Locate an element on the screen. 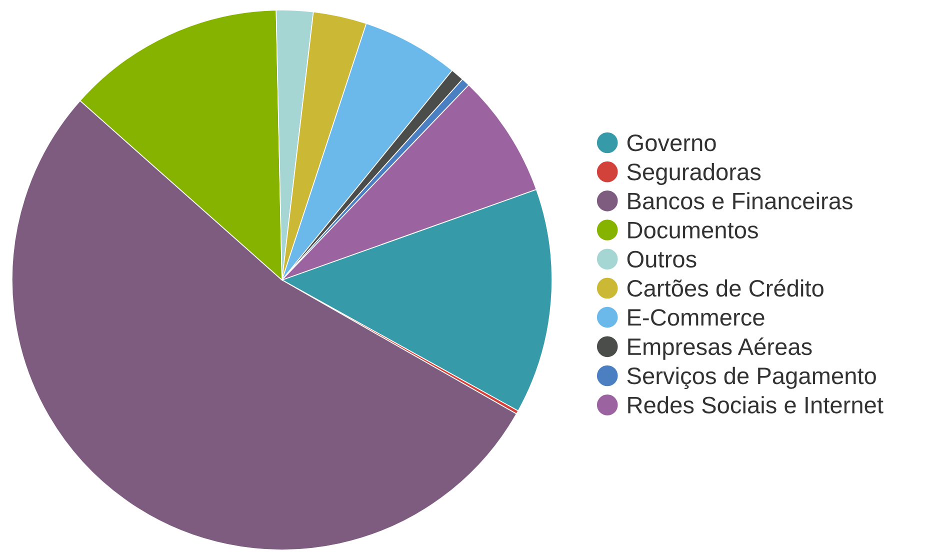  legend-label: E-Commerce is located at coordinates (696, 317).